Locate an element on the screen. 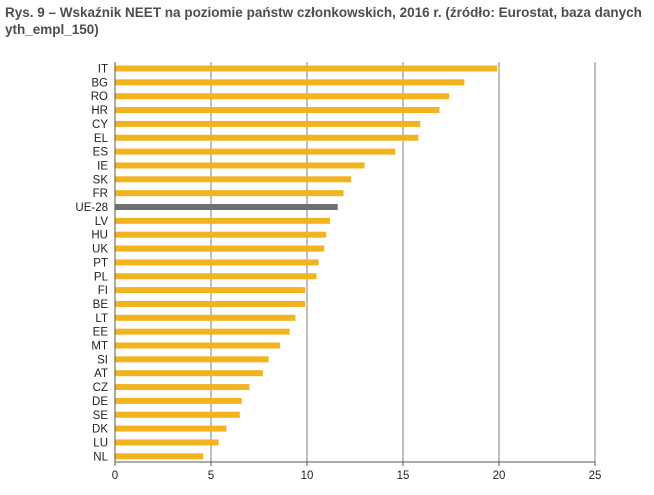 This screenshot has width=654, height=495. bar-fi is located at coordinates (210, 290).